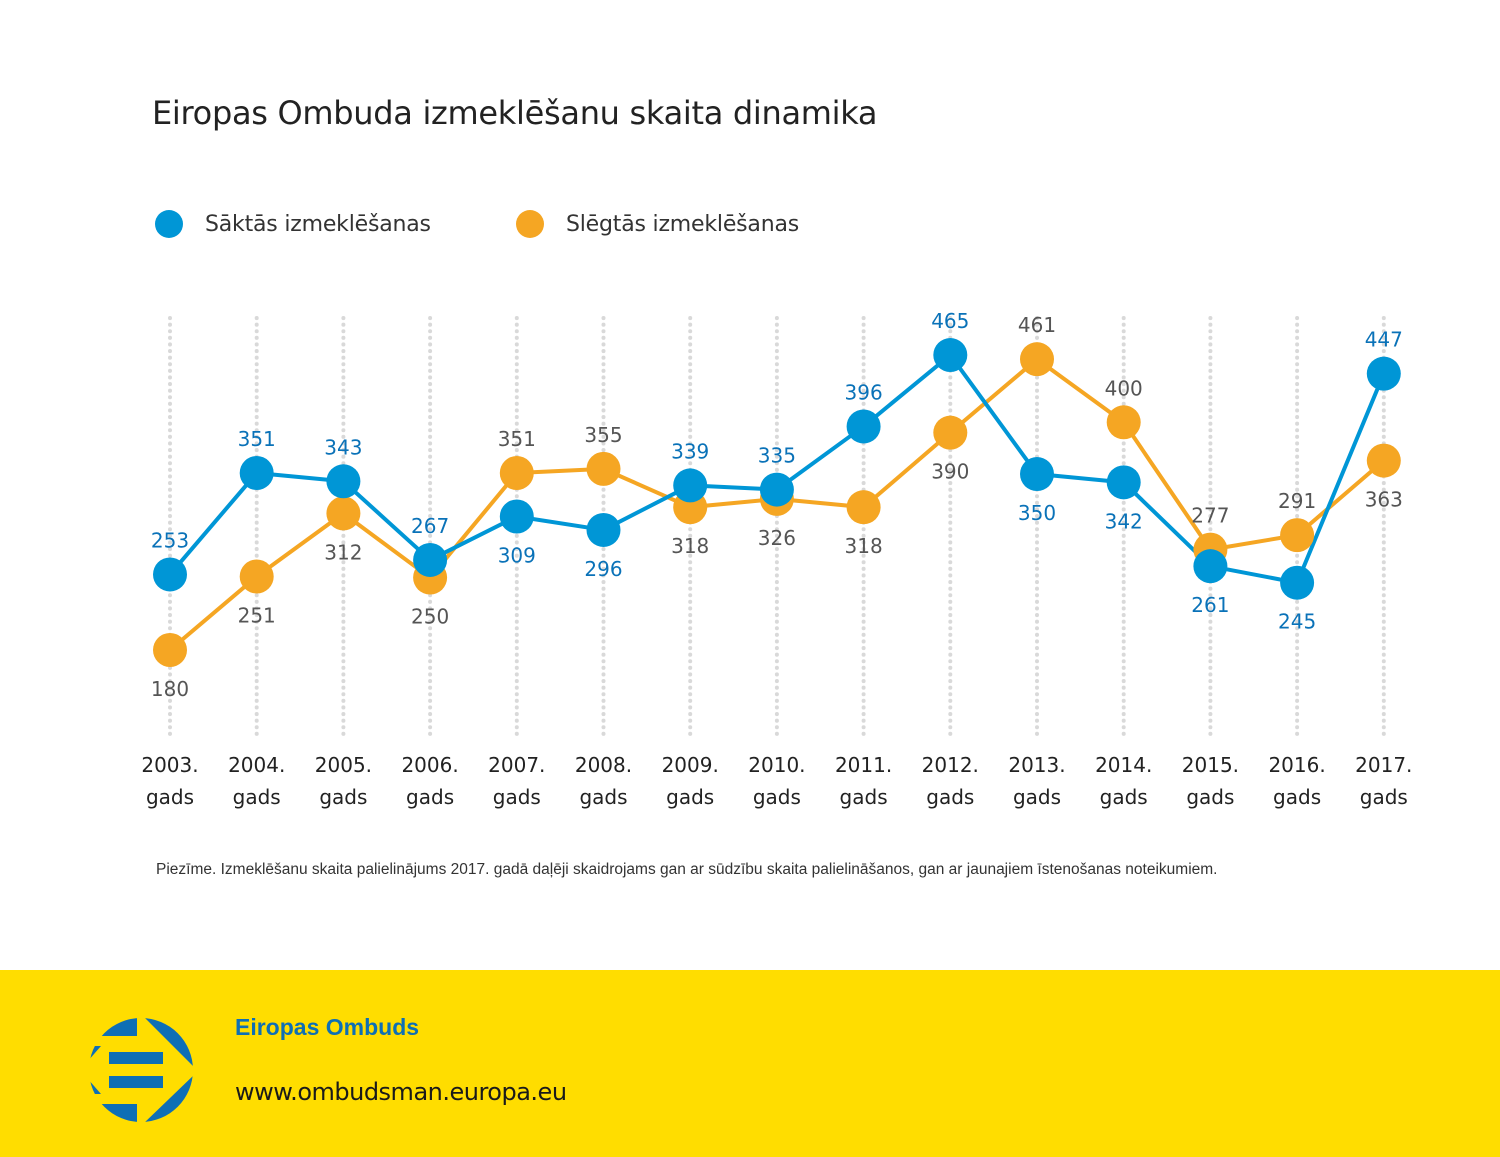  What do you see at coordinates (863, 765) in the screenshot?
I see `x-tick-label-year: 2011.` at bounding box center [863, 765].